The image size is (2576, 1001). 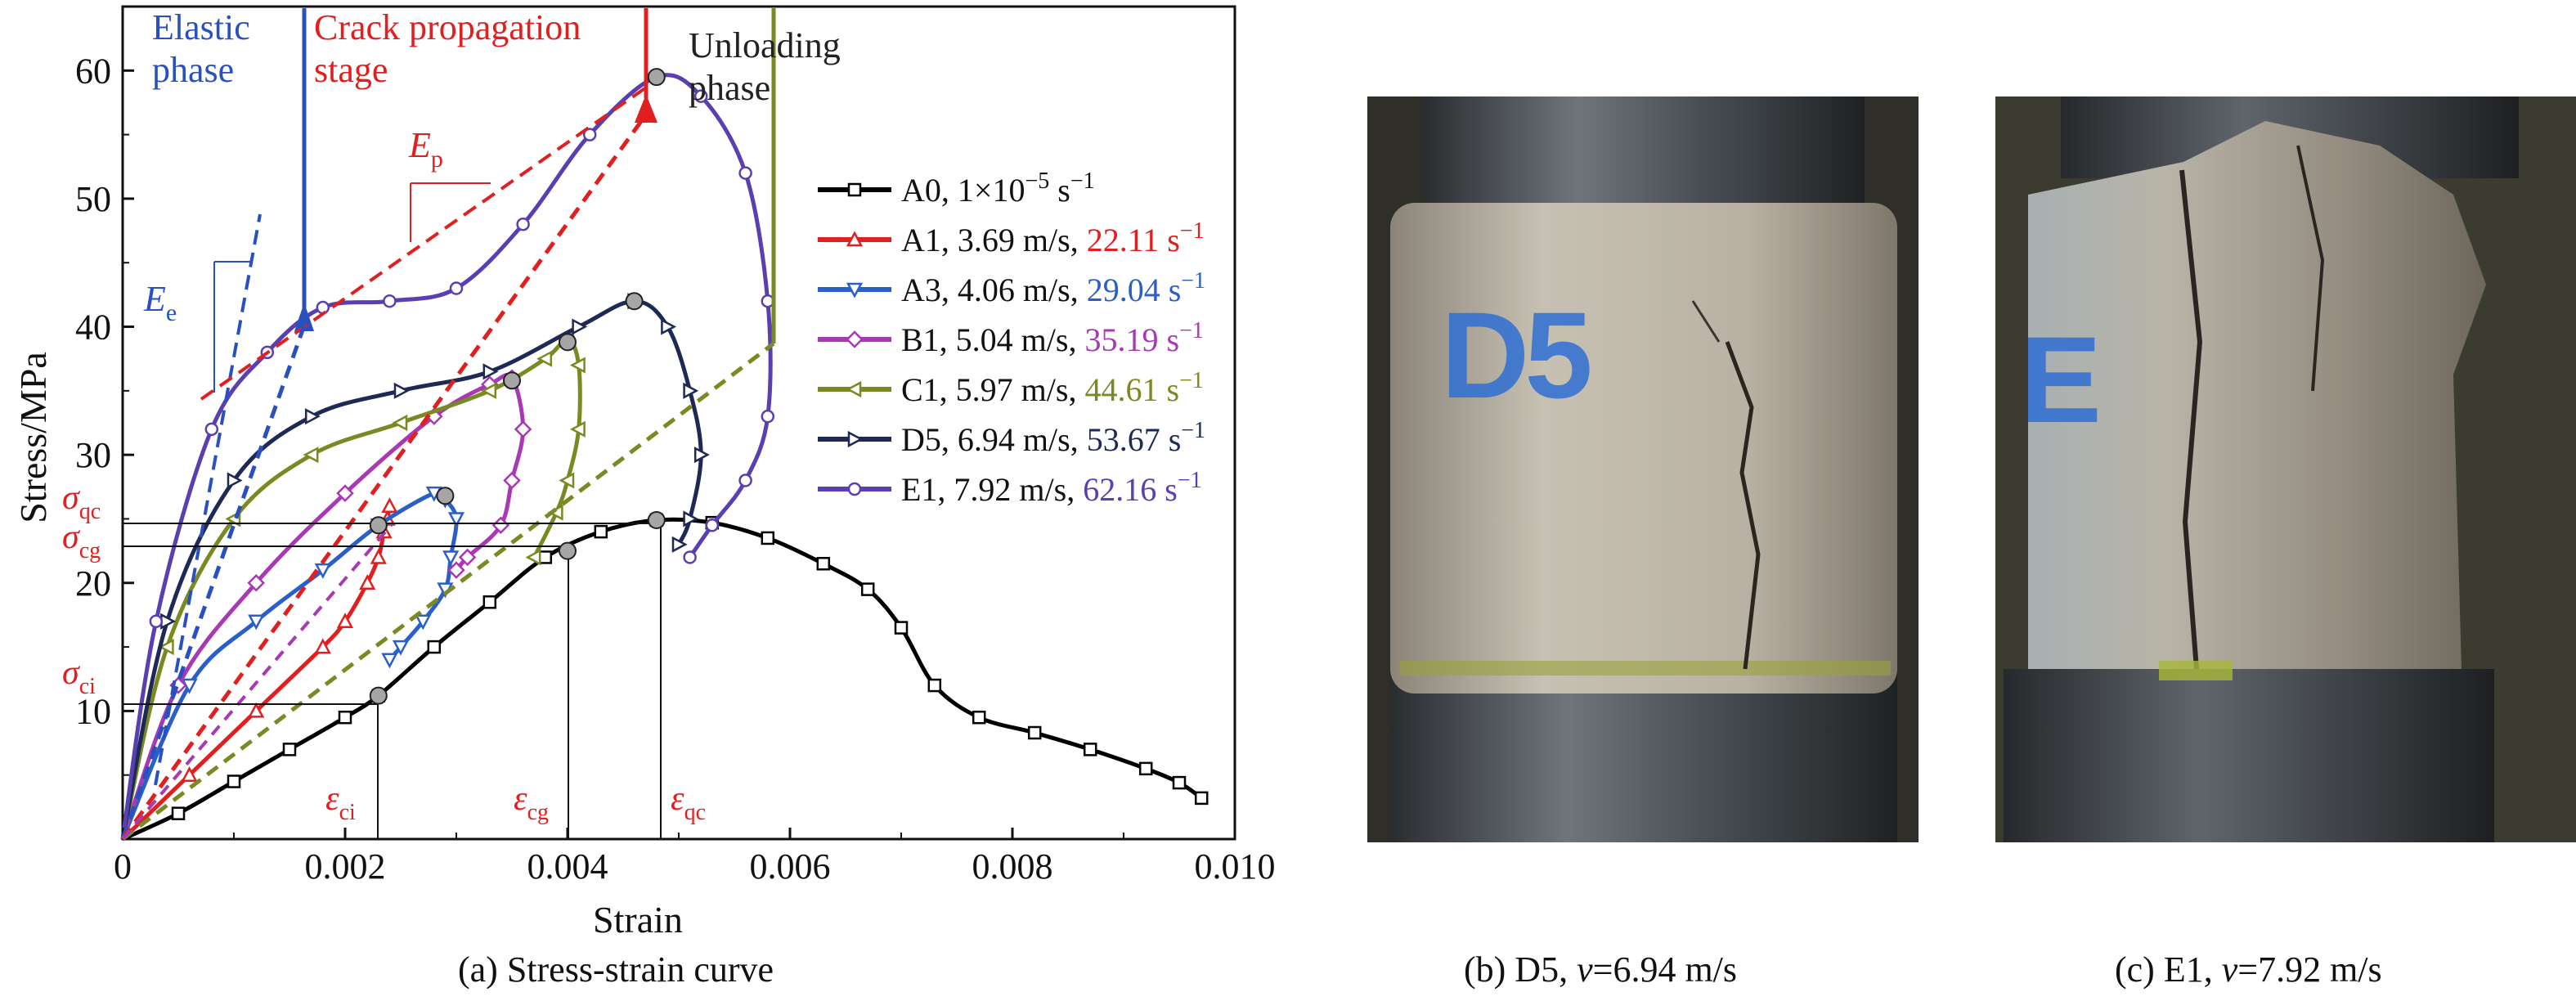 What do you see at coordinates (616, 969) in the screenshot?
I see `caption-a: (a) Stress-strain curve` at bounding box center [616, 969].